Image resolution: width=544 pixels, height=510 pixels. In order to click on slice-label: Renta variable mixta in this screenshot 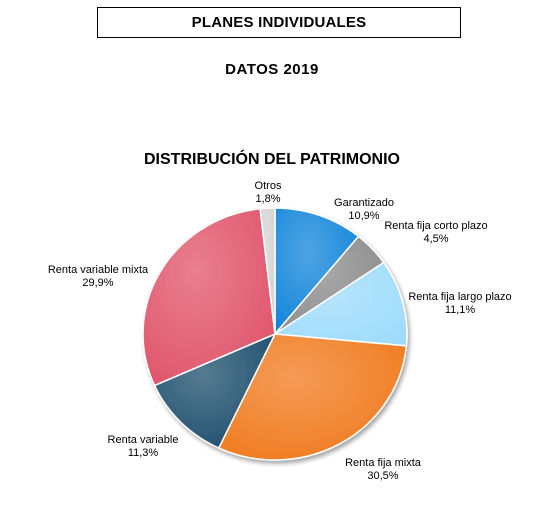, I will do `click(98, 270)`.